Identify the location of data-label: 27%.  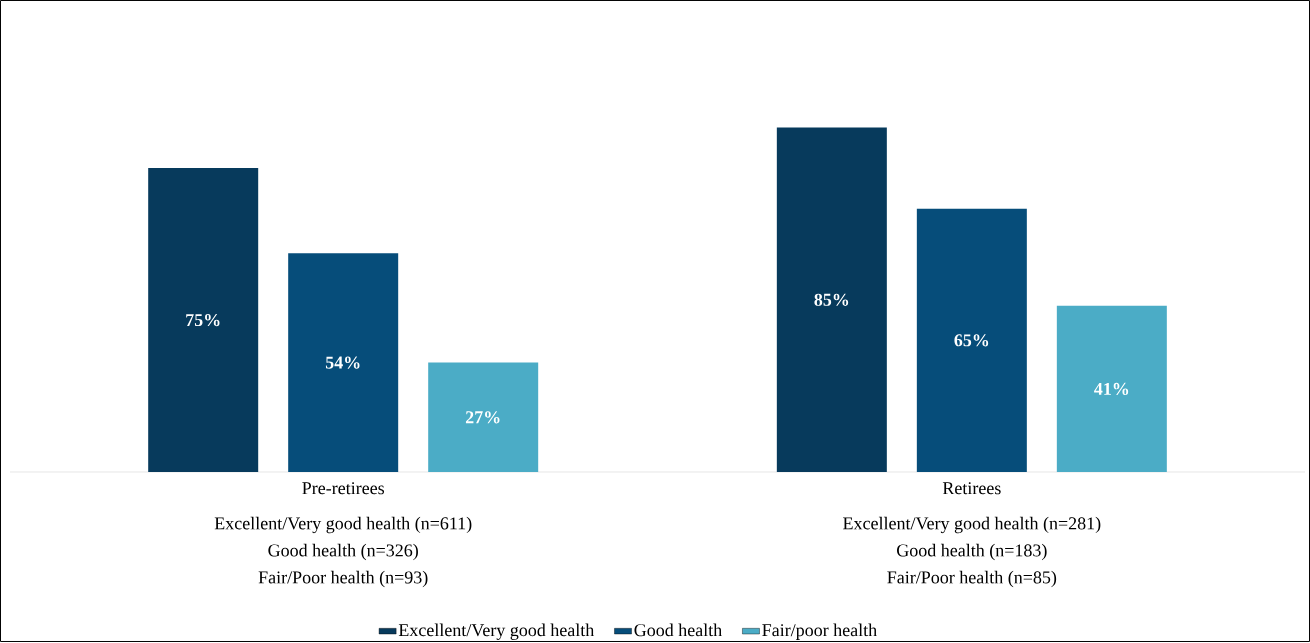
(482, 417).